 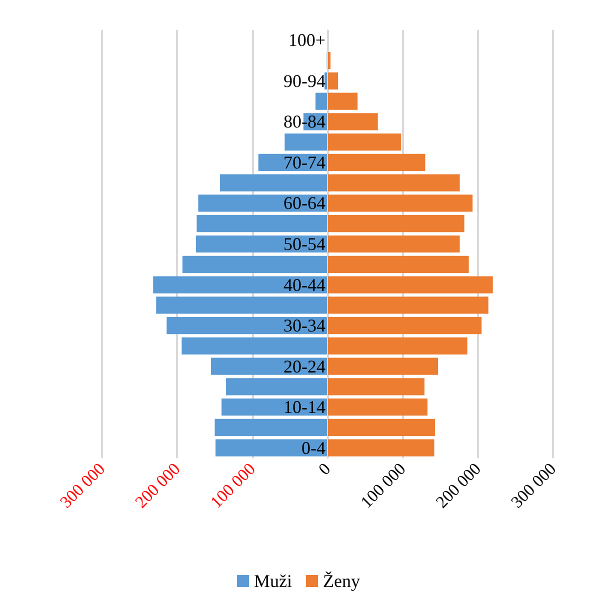 I want to click on x-tick-label: 0, so click(x=324, y=469).